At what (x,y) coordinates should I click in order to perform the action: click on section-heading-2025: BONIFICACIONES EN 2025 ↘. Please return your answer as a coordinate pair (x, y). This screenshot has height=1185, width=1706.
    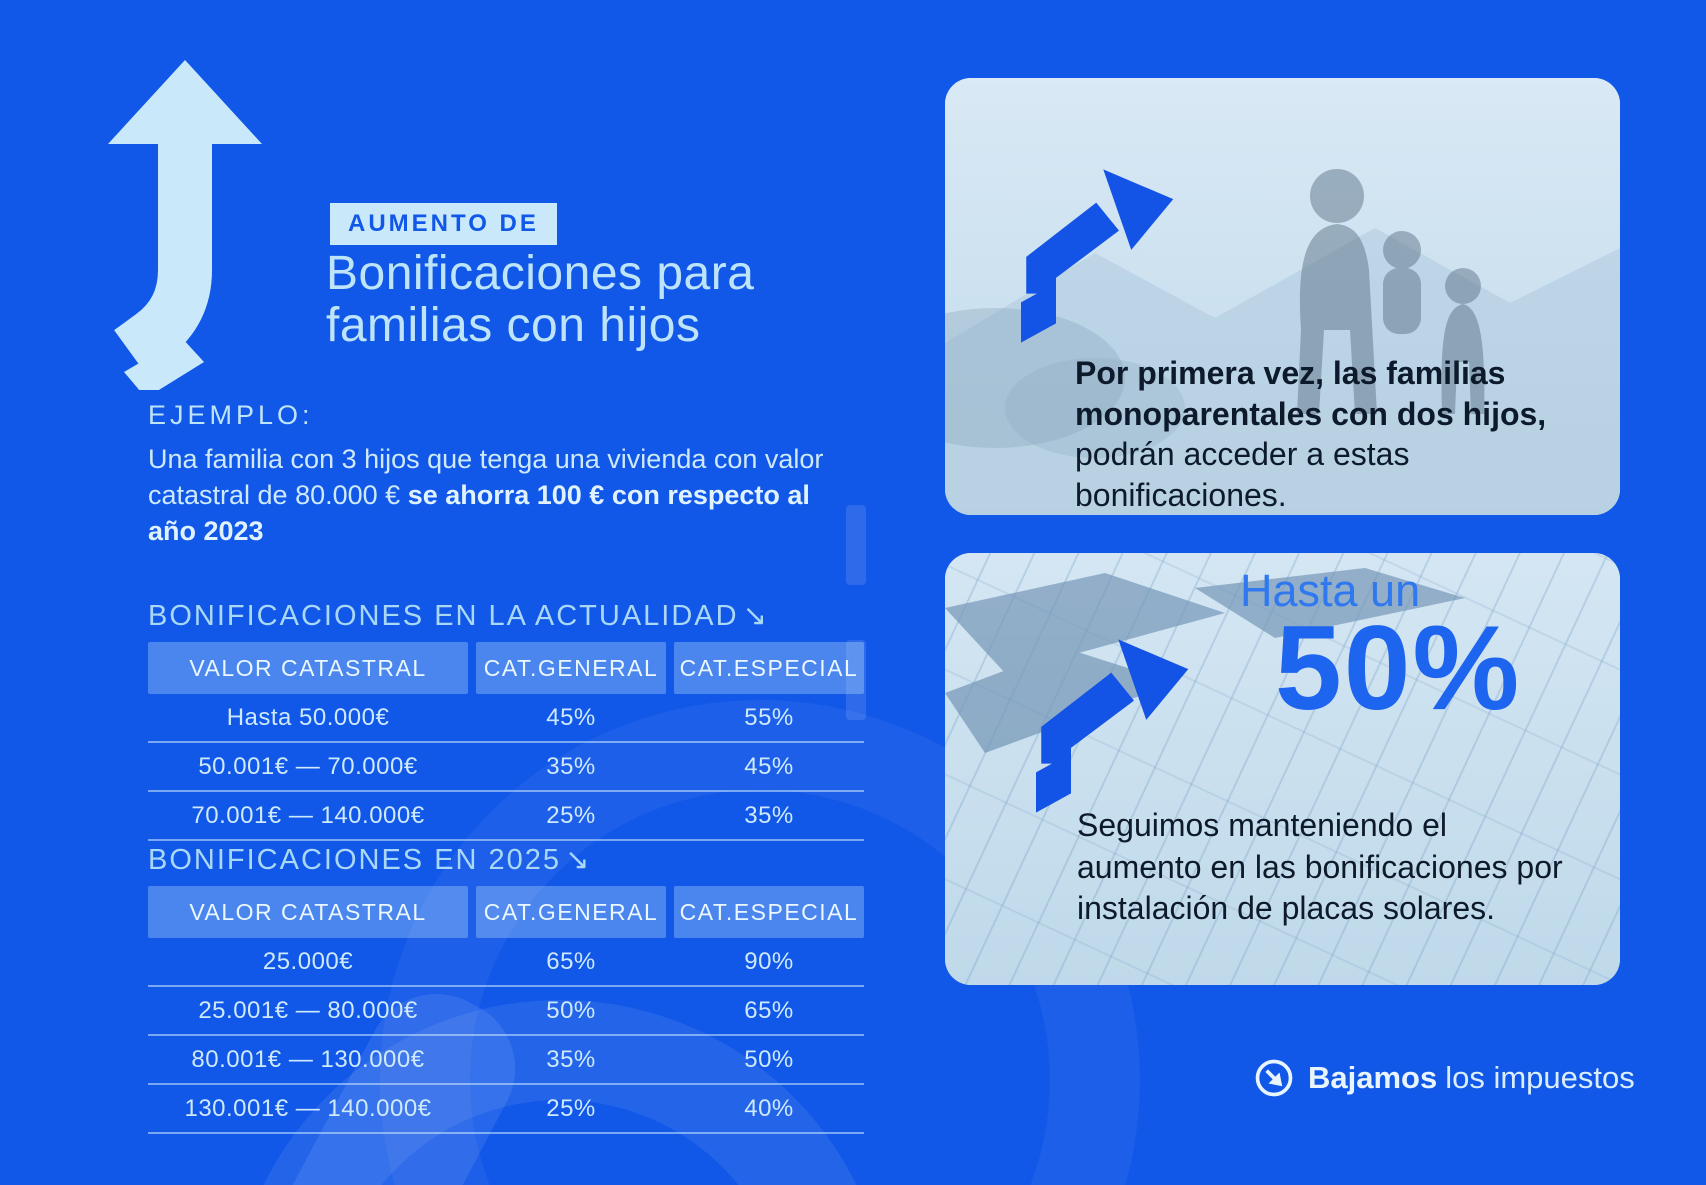
    Looking at the image, I should click on (369, 859).